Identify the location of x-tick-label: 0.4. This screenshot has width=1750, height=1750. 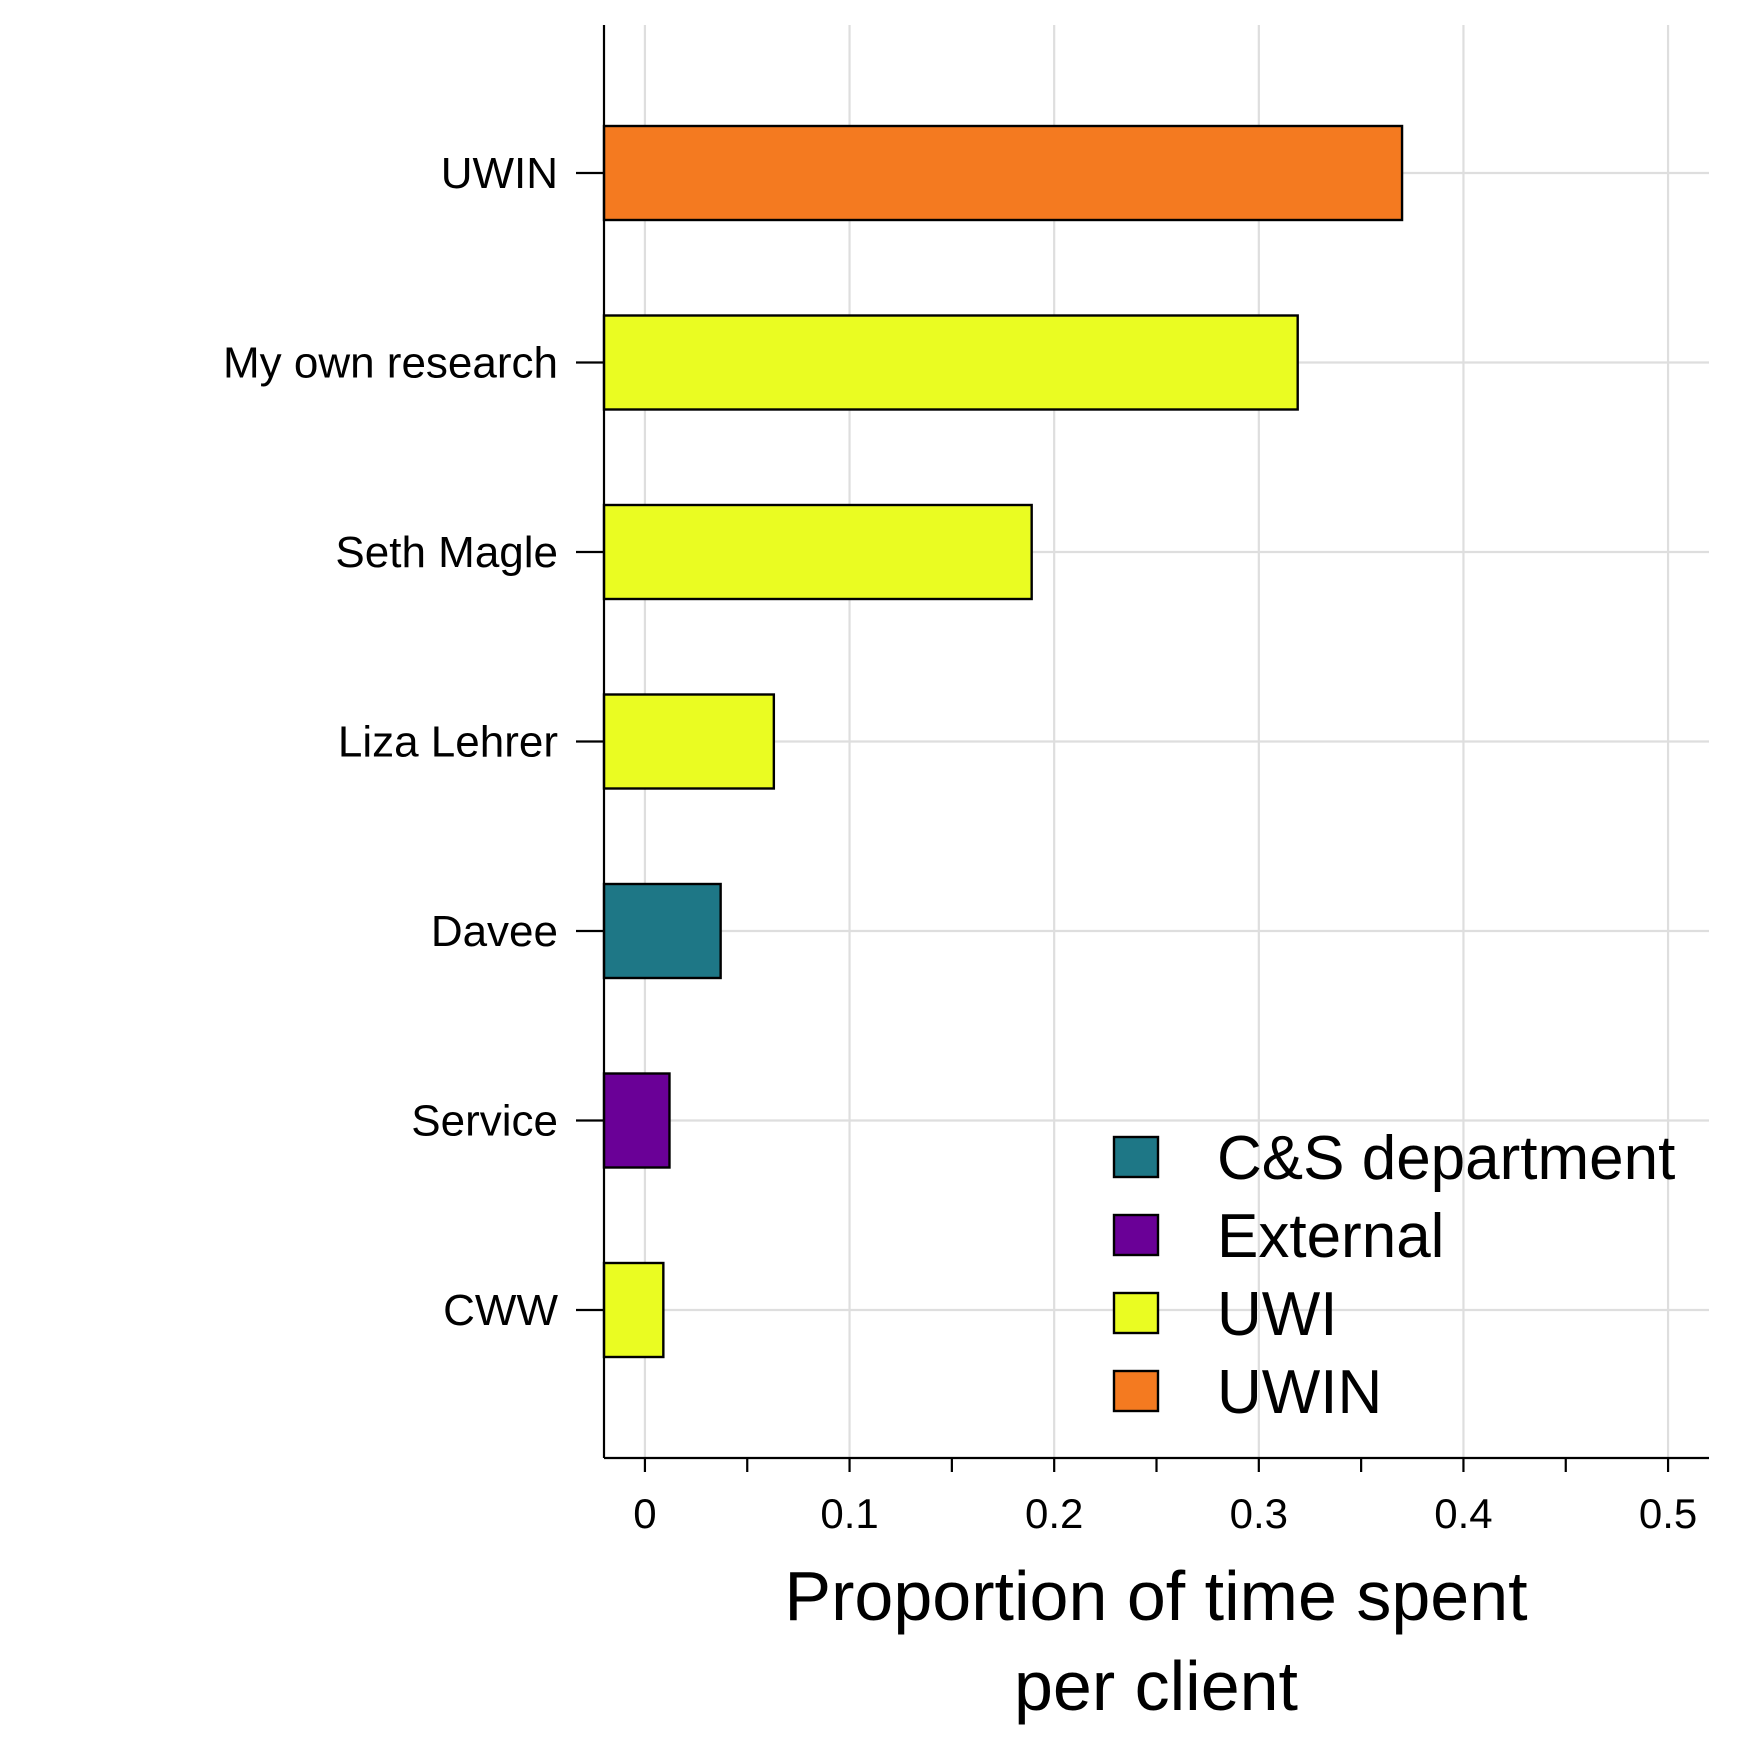
(1463, 1513).